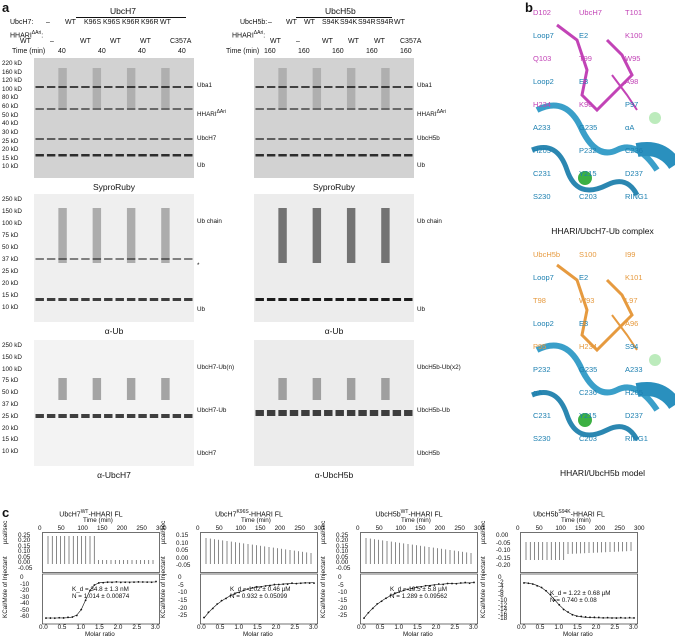 This screenshot has width=675, height=638. I want to click on residue-label: P232, so click(542, 369).